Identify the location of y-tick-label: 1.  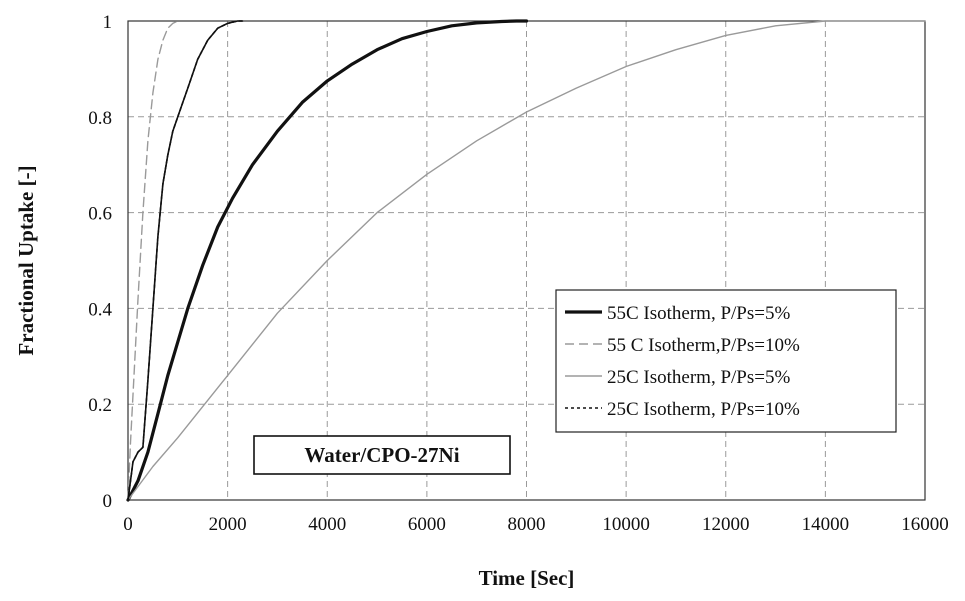
(108, 22).